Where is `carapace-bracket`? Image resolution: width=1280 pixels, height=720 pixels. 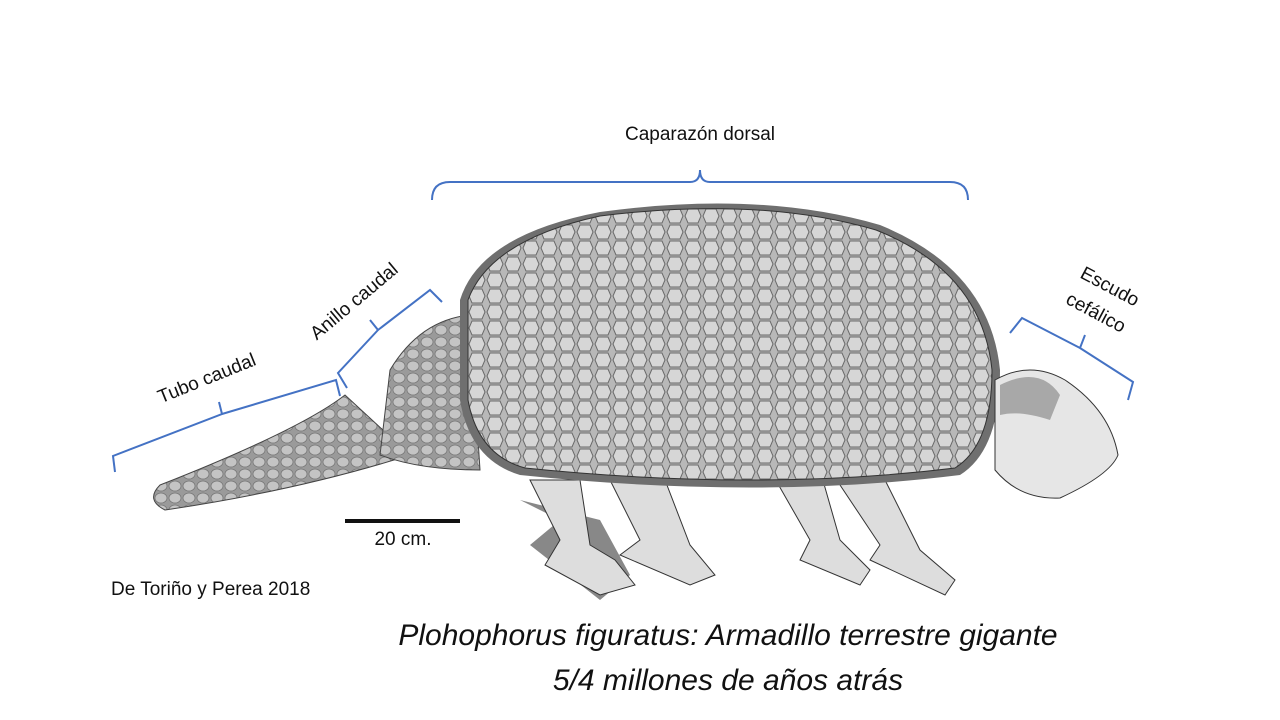
carapace-bracket is located at coordinates (700, 185).